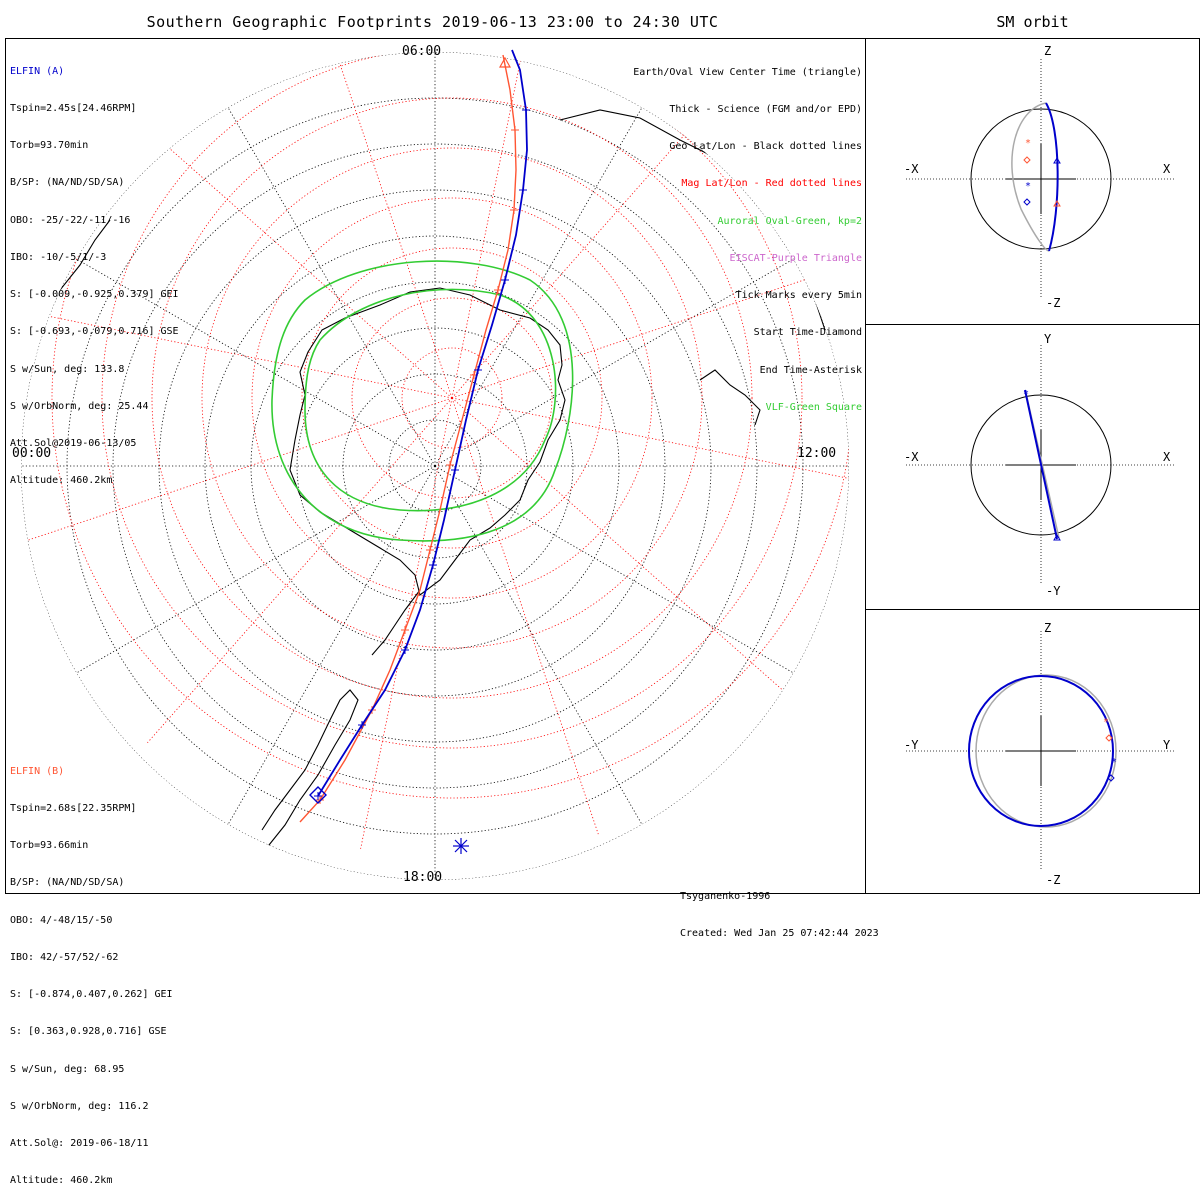 This screenshot has width=1200, height=1200. Describe the element at coordinates (396, 622) in the screenshot. I see `antarctic-peninsula-coastline` at that location.